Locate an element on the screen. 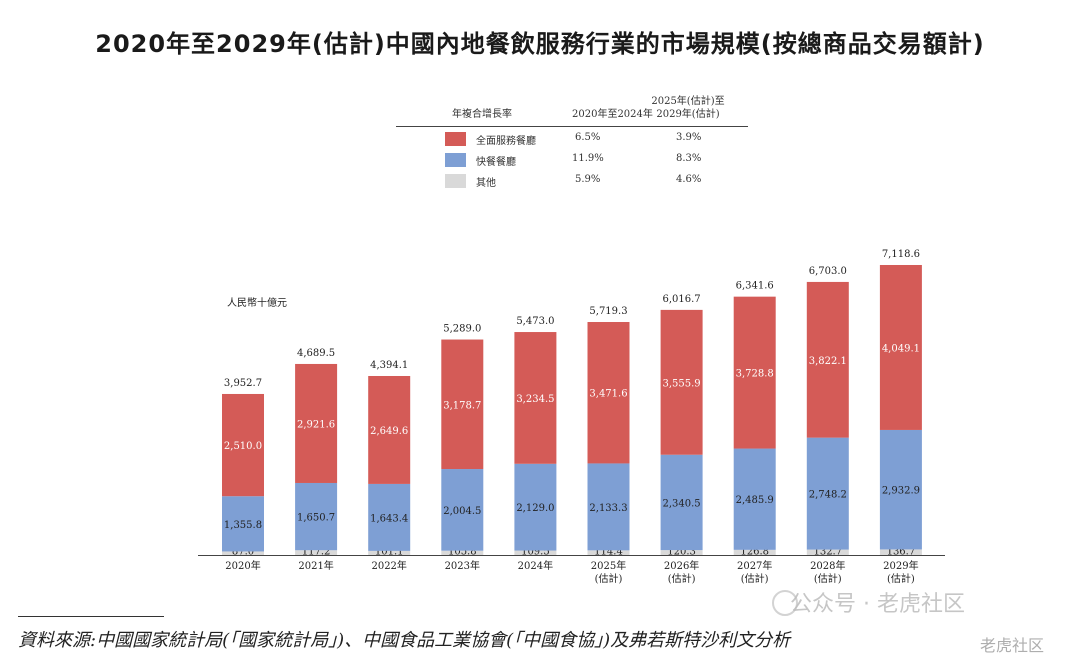 The width and height of the screenshot is (1080, 665). legend-cagr1: 6.5% is located at coordinates (588, 137).